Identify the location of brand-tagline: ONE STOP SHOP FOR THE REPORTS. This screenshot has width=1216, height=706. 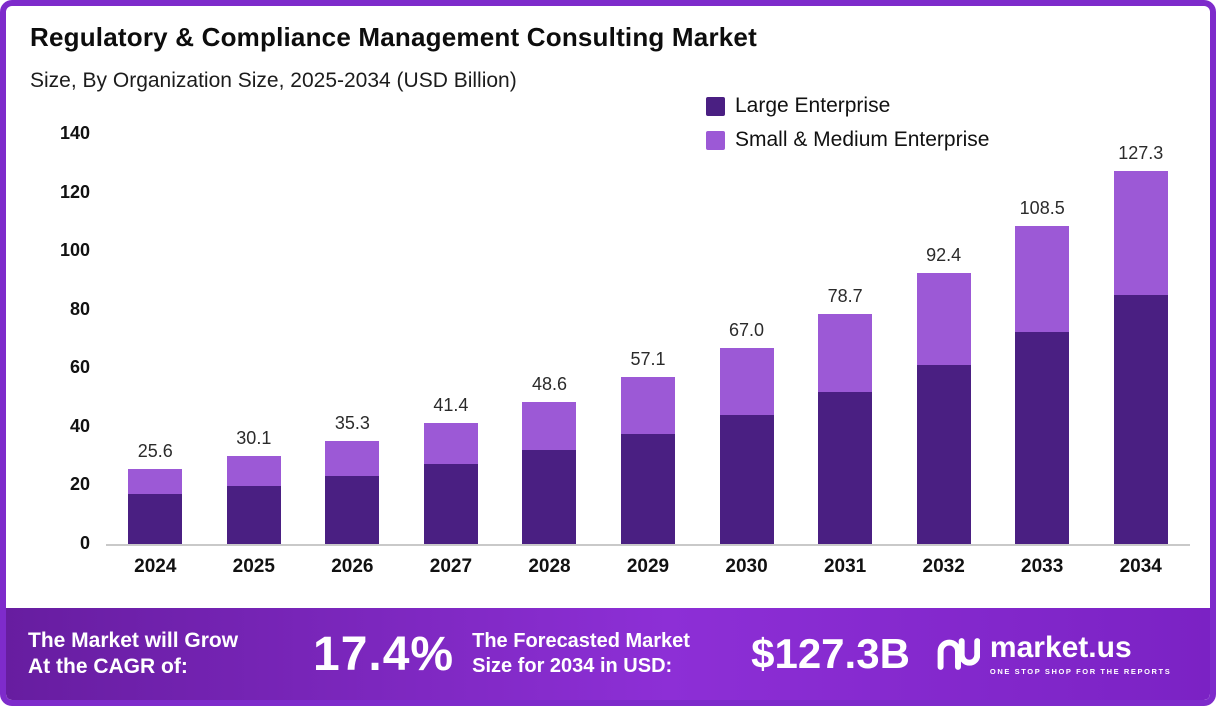
(1080, 671).